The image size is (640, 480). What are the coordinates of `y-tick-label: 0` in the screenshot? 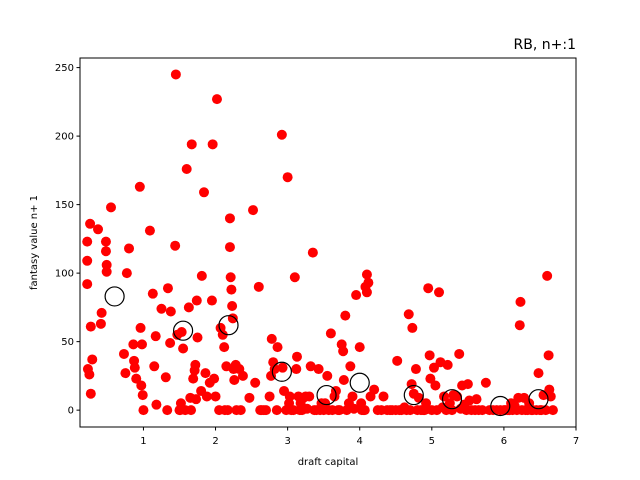 It's located at (71, 411).